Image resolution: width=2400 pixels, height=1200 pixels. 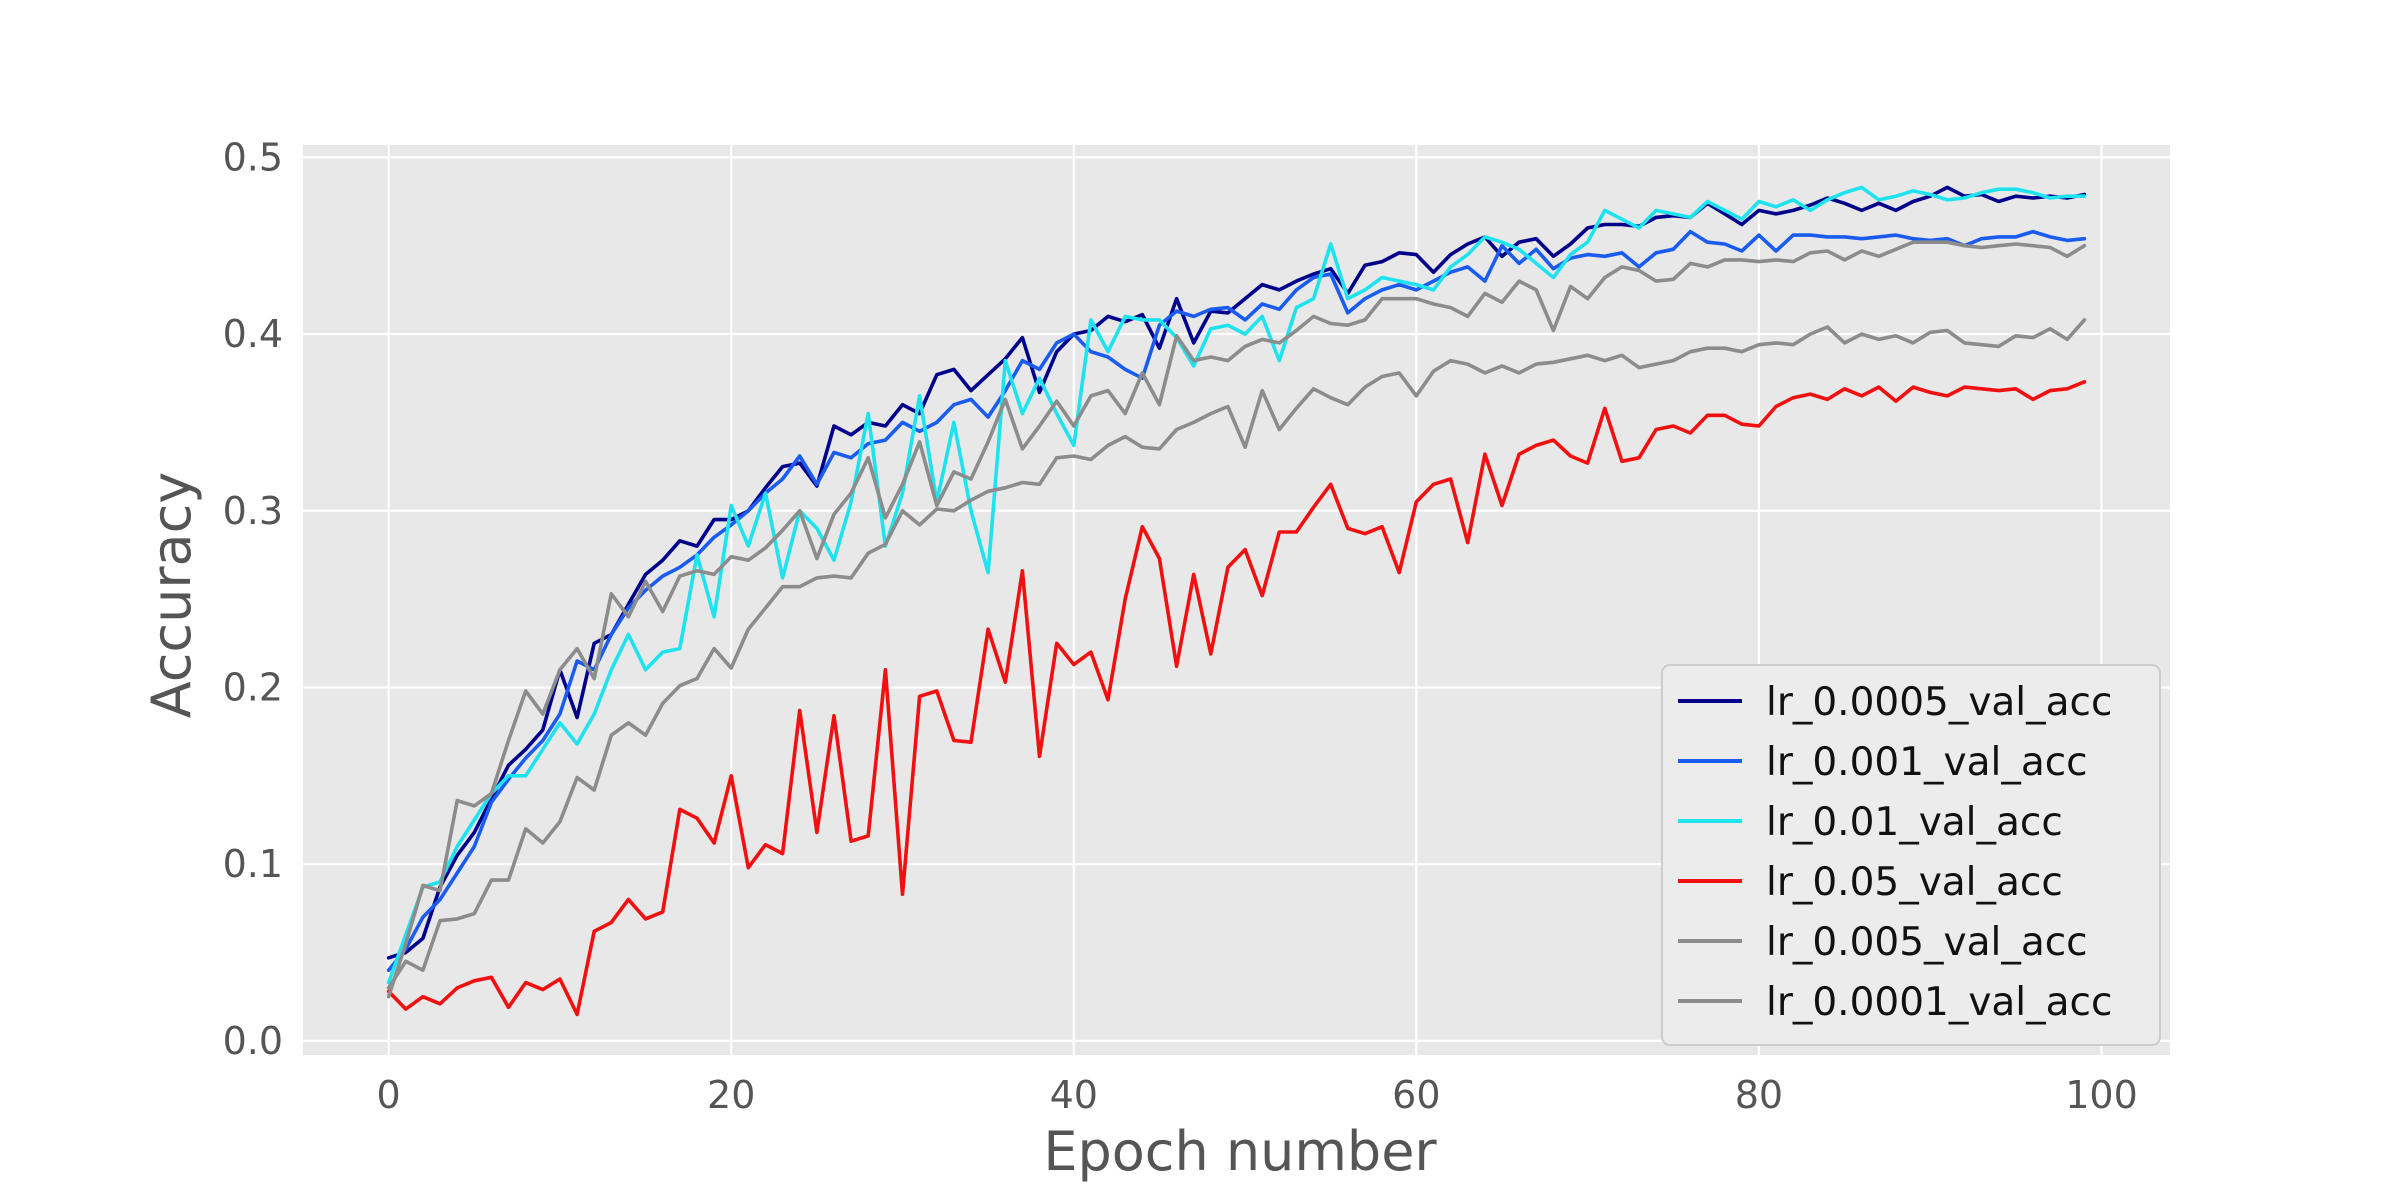 I want to click on legend-label: lr_0.001_val_acc, so click(x=1927, y=762).